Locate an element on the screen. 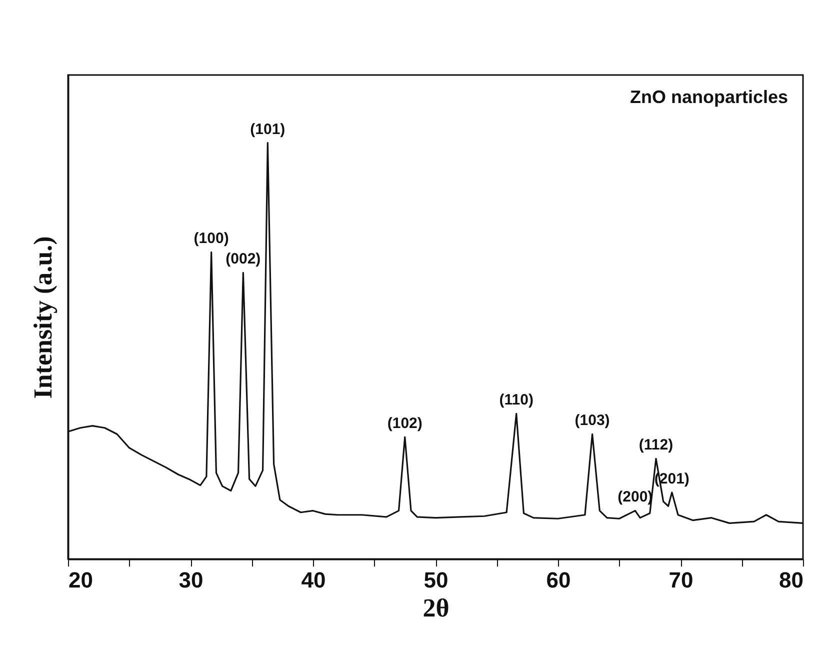  x-tick-label: 30 is located at coordinates (191, 580).